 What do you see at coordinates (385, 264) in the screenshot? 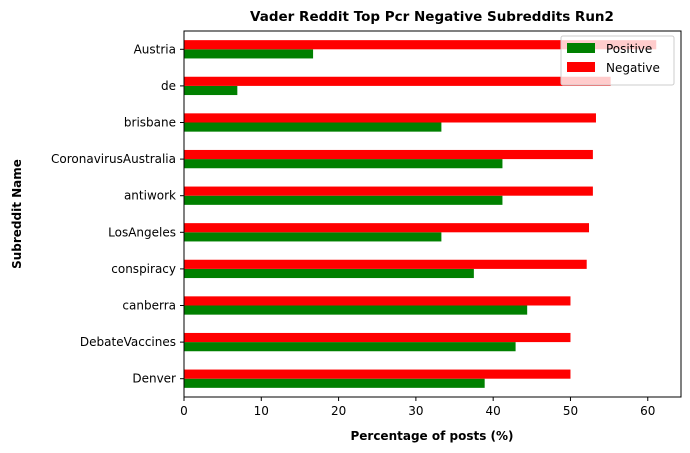
I see `bar-negative-conspiracy` at bounding box center [385, 264].